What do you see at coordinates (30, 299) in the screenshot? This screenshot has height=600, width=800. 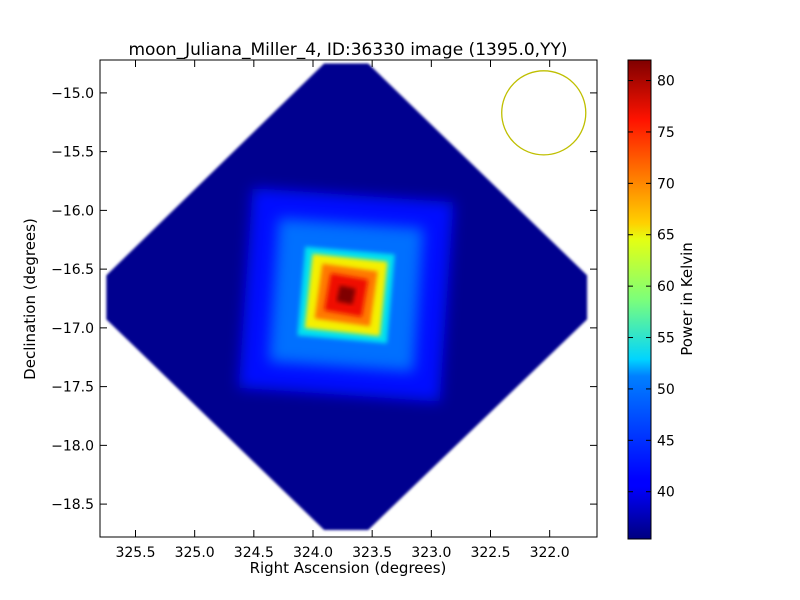 I see `y-axis-label: Declination (degrees)` at bounding box center [30, 299].